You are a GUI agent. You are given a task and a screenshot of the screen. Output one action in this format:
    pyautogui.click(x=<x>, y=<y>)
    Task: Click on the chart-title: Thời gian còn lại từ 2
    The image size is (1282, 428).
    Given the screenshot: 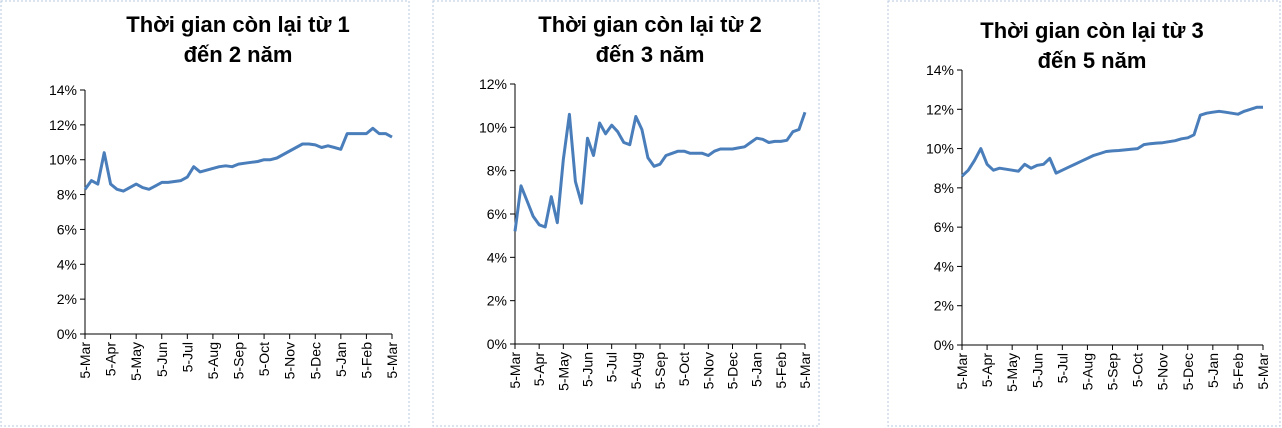 What is the action you would take?
    pyautogui.click(x=649, y=24)
    